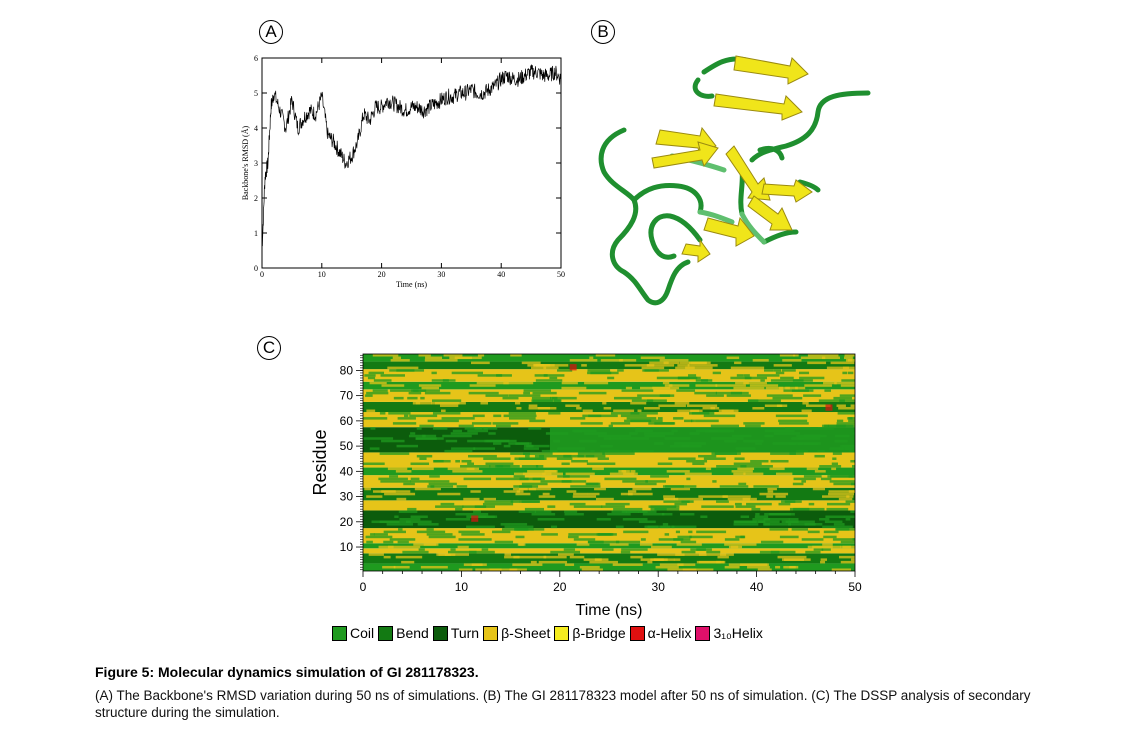 This screenshot has width=1125, height=729. I want to click on dssp-x-tick-label: 40, so click(757, 587).